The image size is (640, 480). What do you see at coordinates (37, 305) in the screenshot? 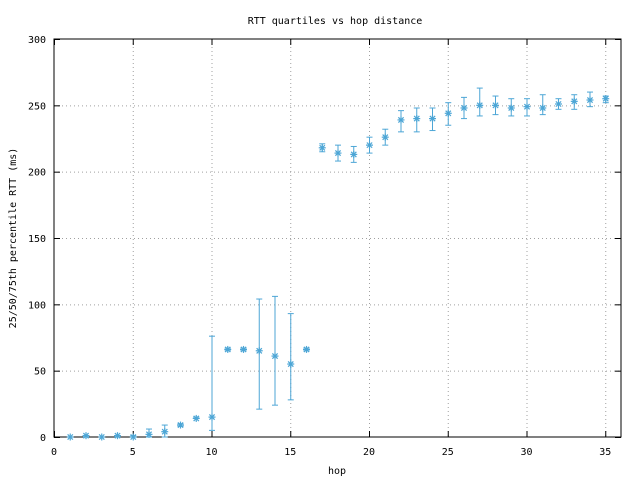
I see `y-tick-label: 100` at bounding box center [37, 305].